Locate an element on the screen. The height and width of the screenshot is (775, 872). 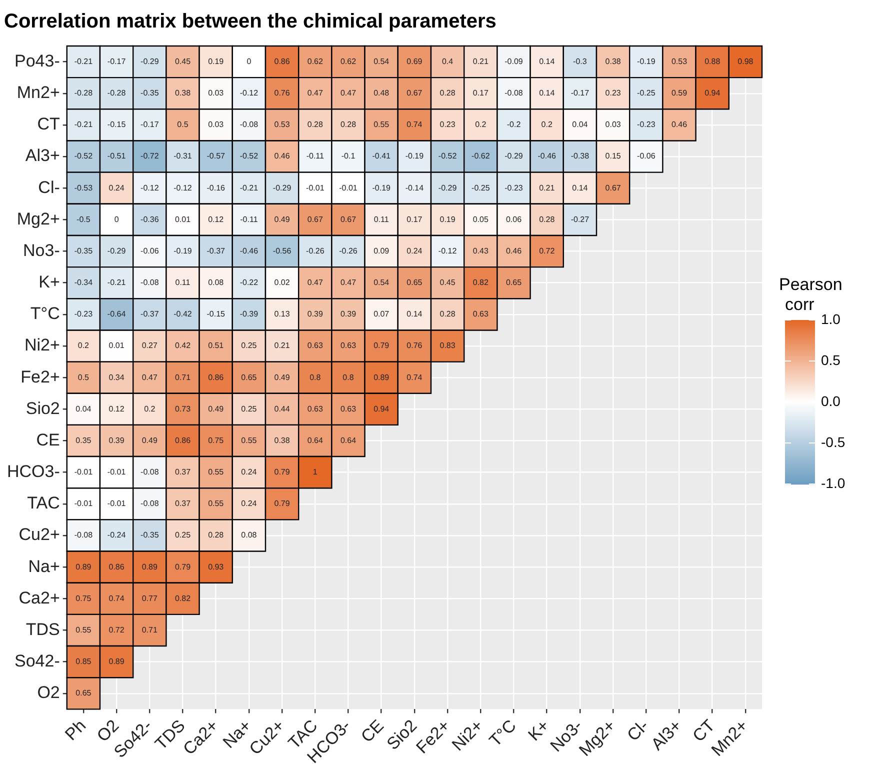
y-tick-label: Cl- is located at coordinates (49, 187).